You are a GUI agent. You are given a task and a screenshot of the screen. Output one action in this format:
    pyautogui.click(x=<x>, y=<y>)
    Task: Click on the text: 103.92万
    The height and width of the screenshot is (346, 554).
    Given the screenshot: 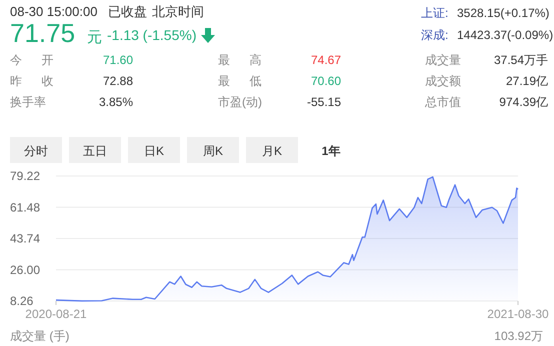 What is the action you would take?
    pyautogui.click(x=518, y=336)
    